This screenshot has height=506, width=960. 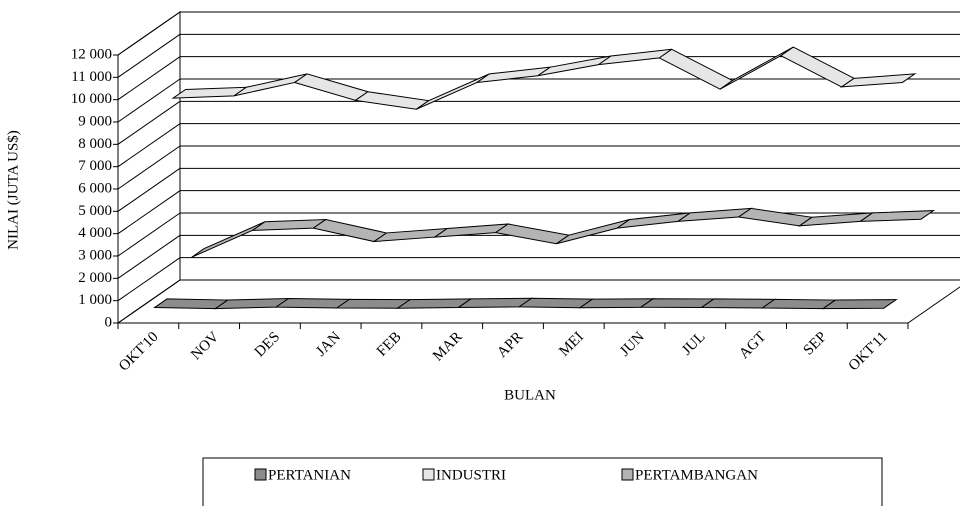 What do you see at coordinates (510, 345) in the screenshot?
I see `x-tick-label: APR` at bounding box center [510, 345].